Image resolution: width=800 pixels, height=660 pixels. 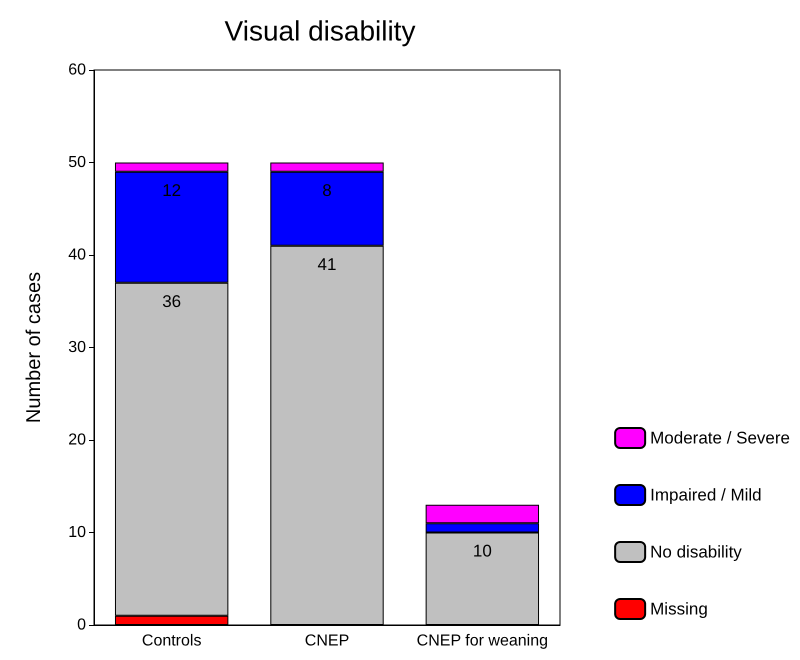 I want to click on data-label: 12, so click(x=172, y=190).